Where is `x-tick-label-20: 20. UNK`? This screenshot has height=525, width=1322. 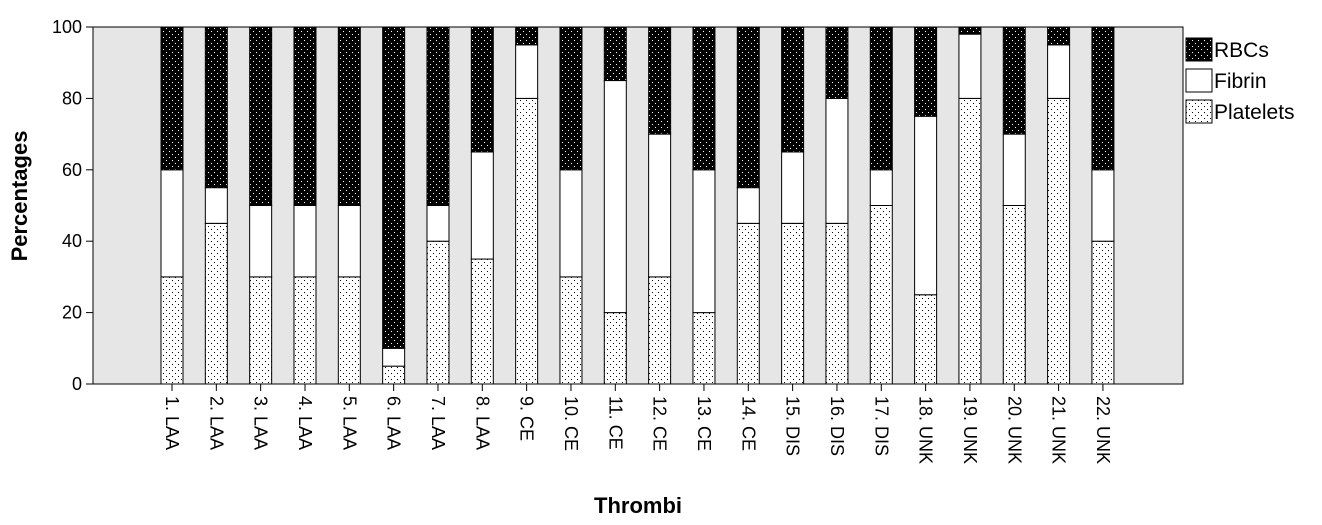
x-tick-label-20: 20. UNK is located at coordinates (1014, 430).